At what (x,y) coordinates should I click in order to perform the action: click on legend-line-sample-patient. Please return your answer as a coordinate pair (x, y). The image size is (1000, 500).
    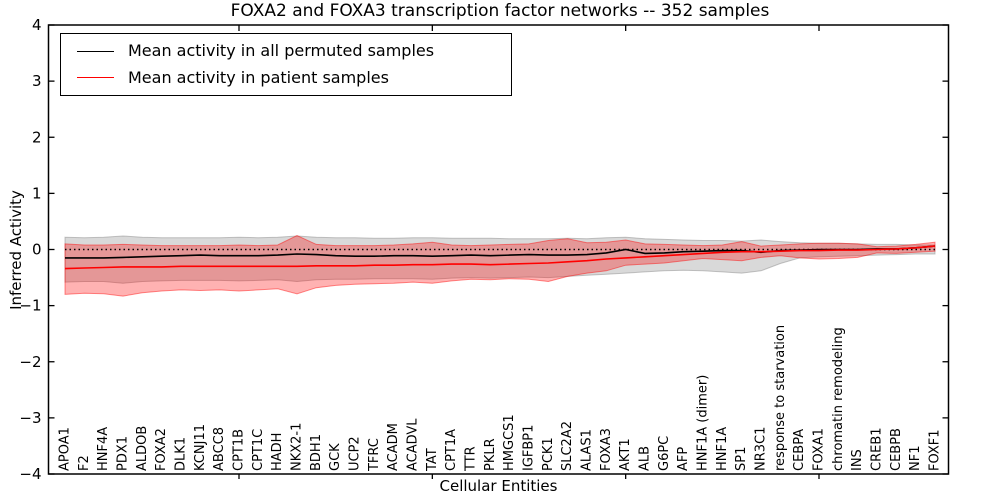
    Looking at the image, I should click on (95, 78).